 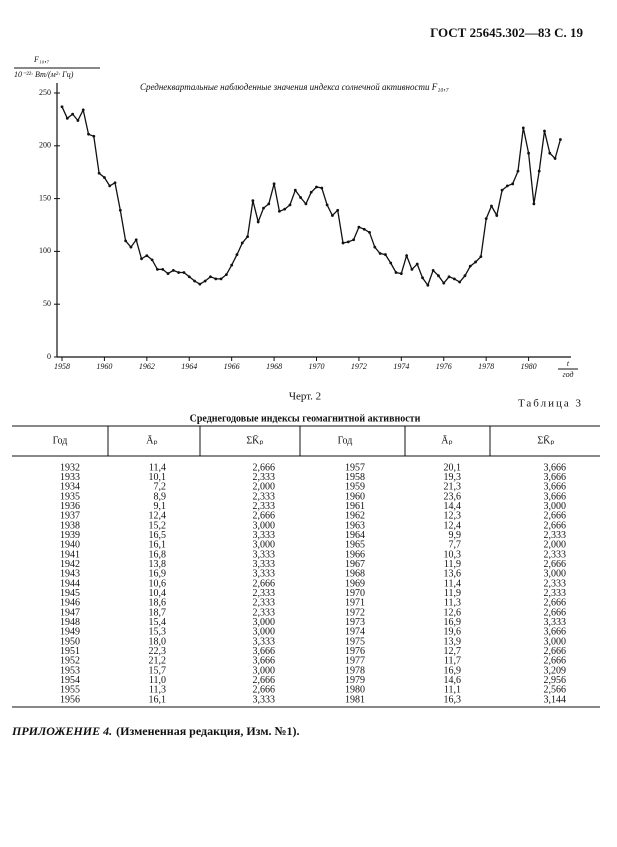 What do you see at coordinates (158, 632) in the screenshot?
I see `table-cell: 15,3` at bounding box center [158, 632].